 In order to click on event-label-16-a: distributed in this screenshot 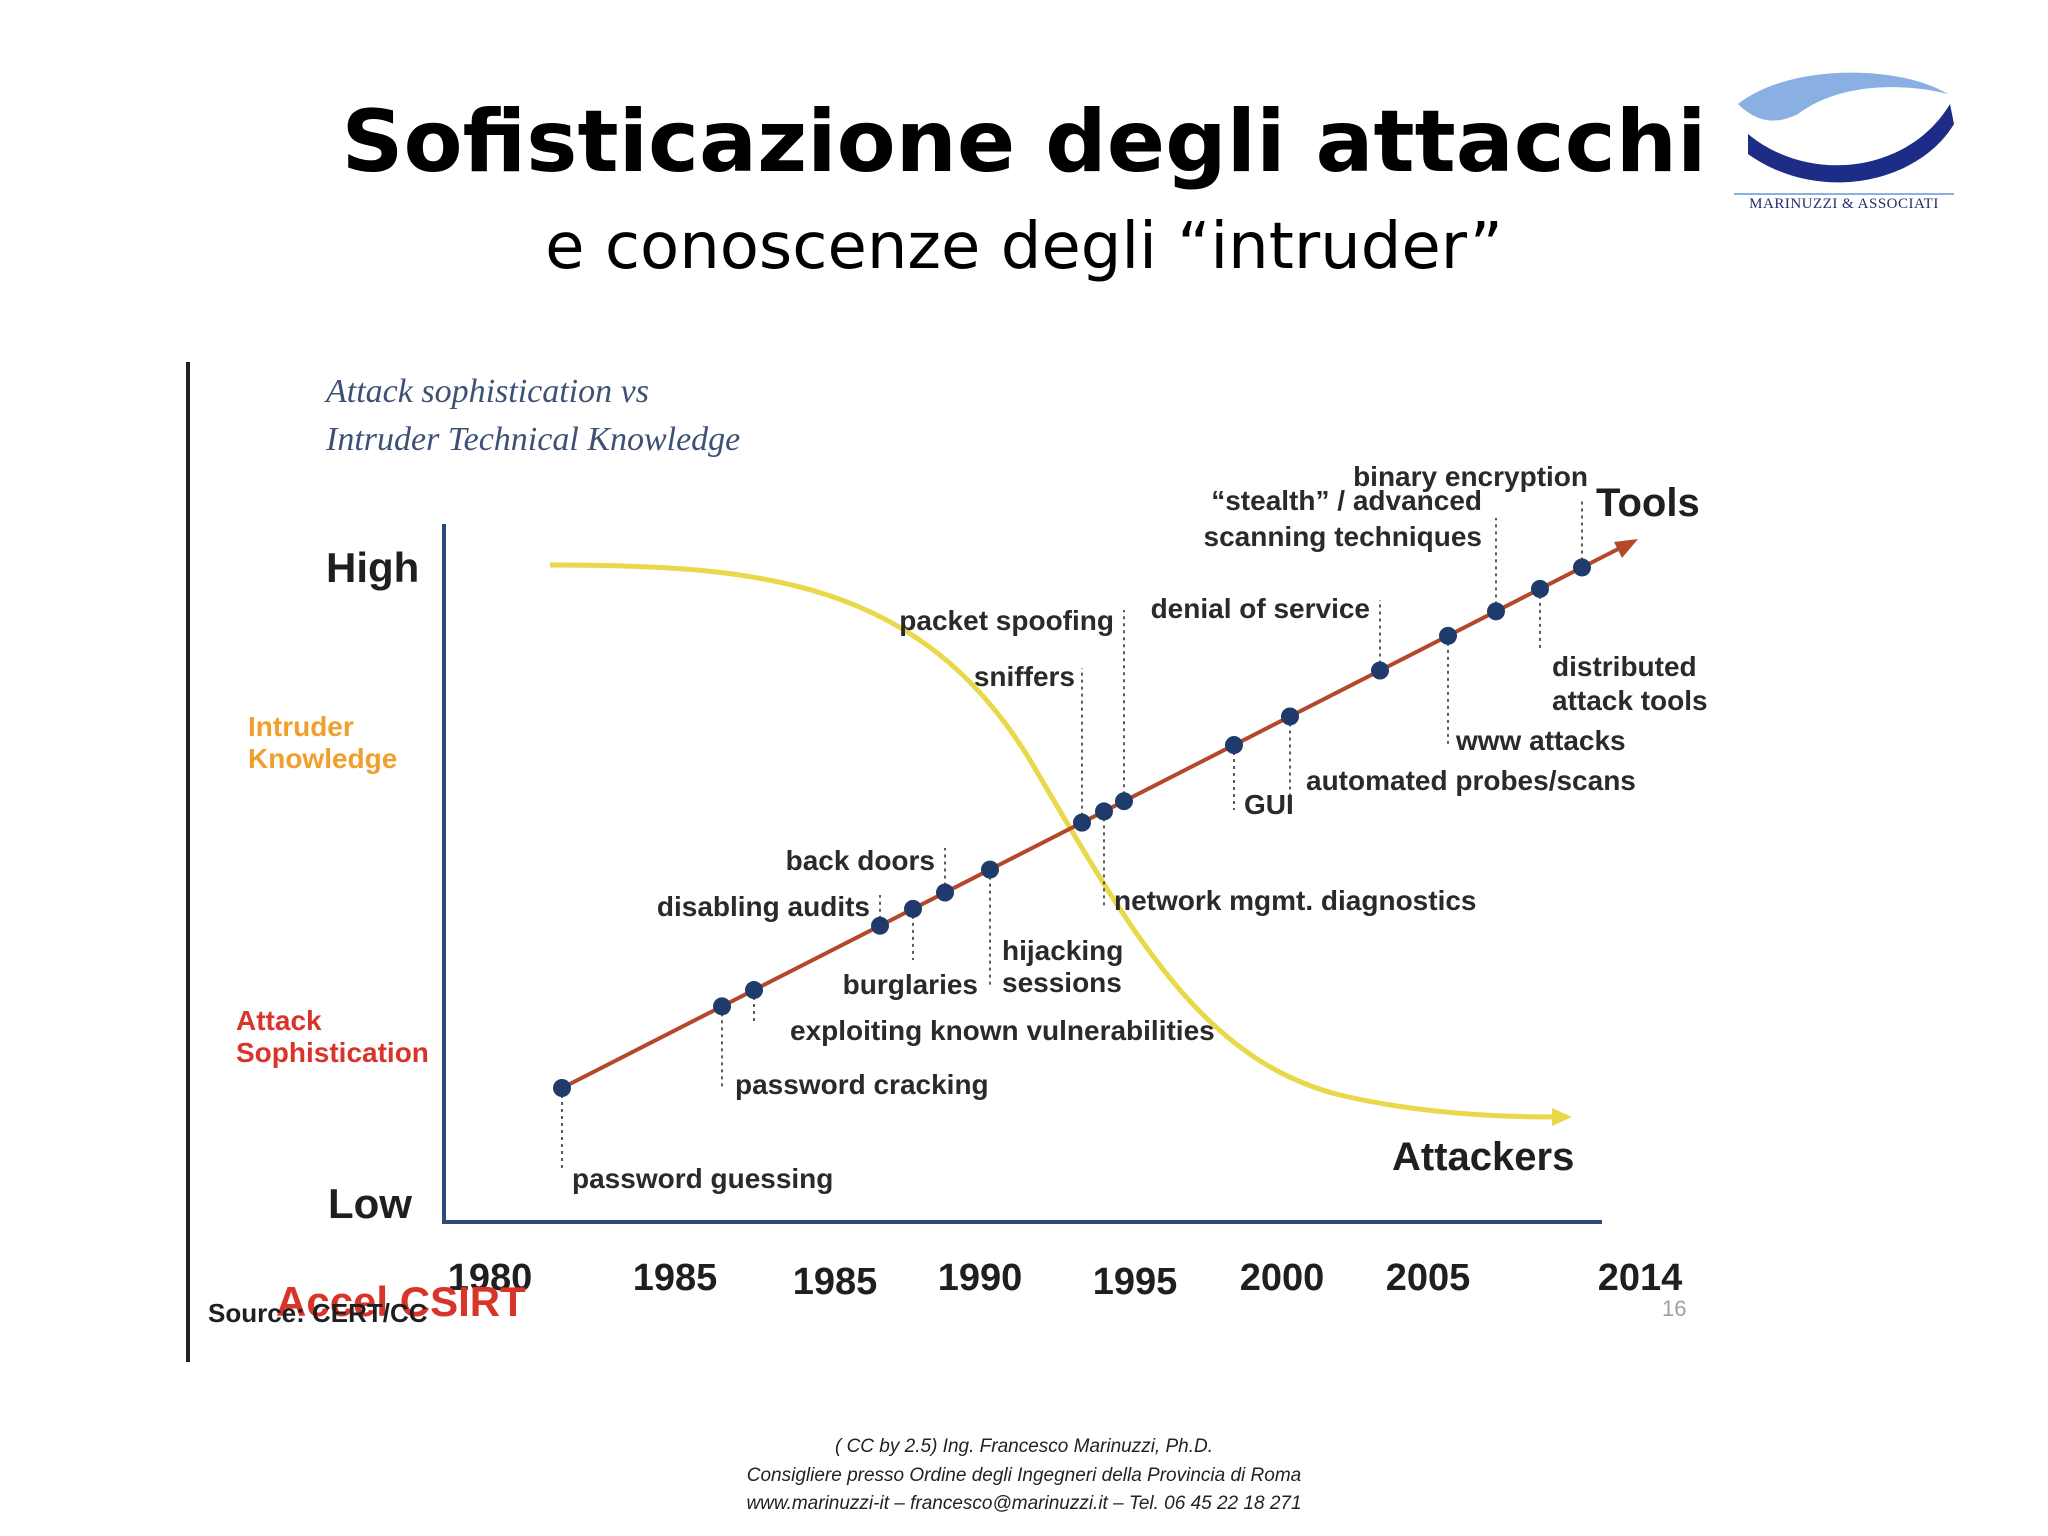, I will do `click(1624, 666)`.